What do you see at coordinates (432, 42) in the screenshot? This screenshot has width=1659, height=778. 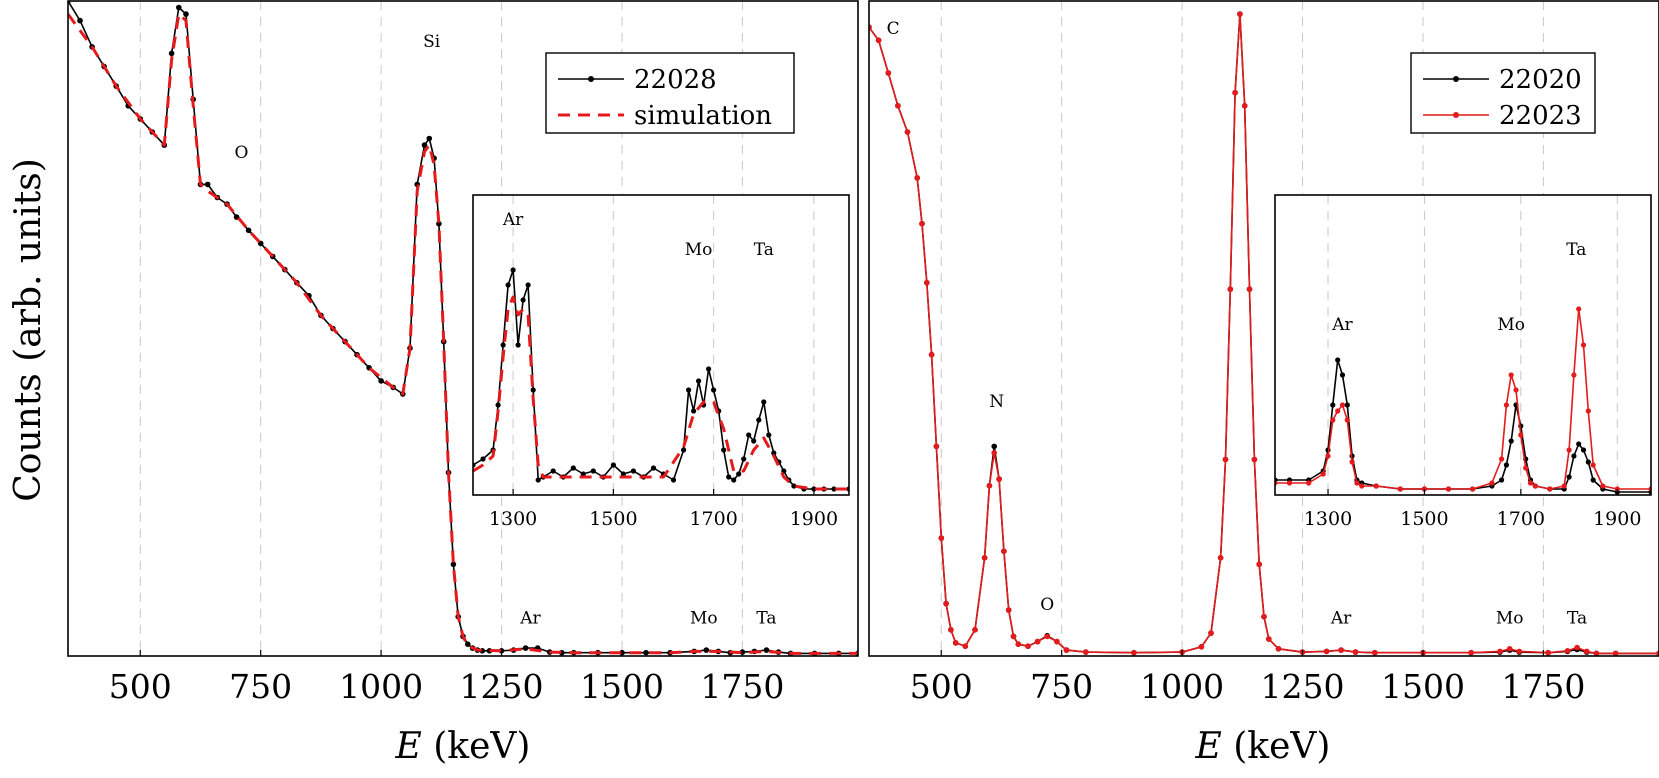 I see `peak-label-si: Si` at bounding box center [432, 42].